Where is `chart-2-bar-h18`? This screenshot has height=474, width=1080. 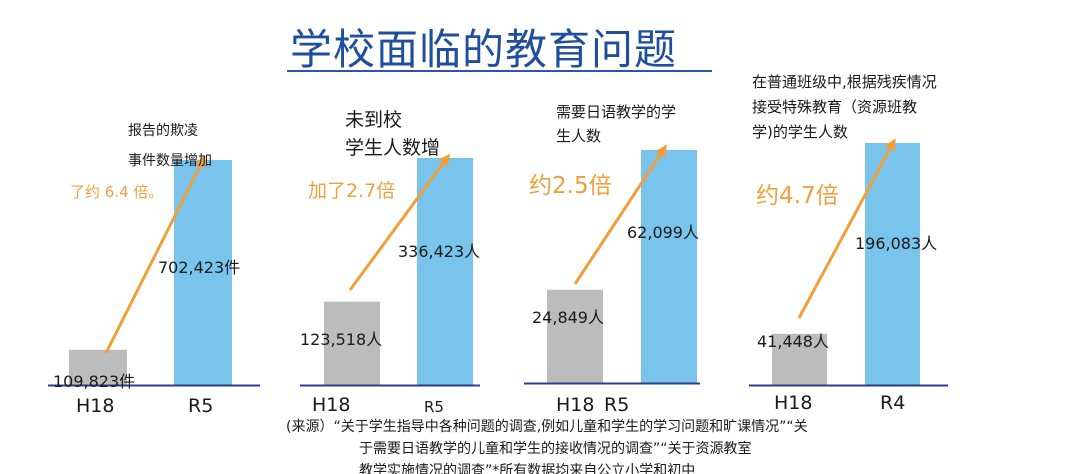 chart-2-bar-h18 is located at coordinates (352, 343).